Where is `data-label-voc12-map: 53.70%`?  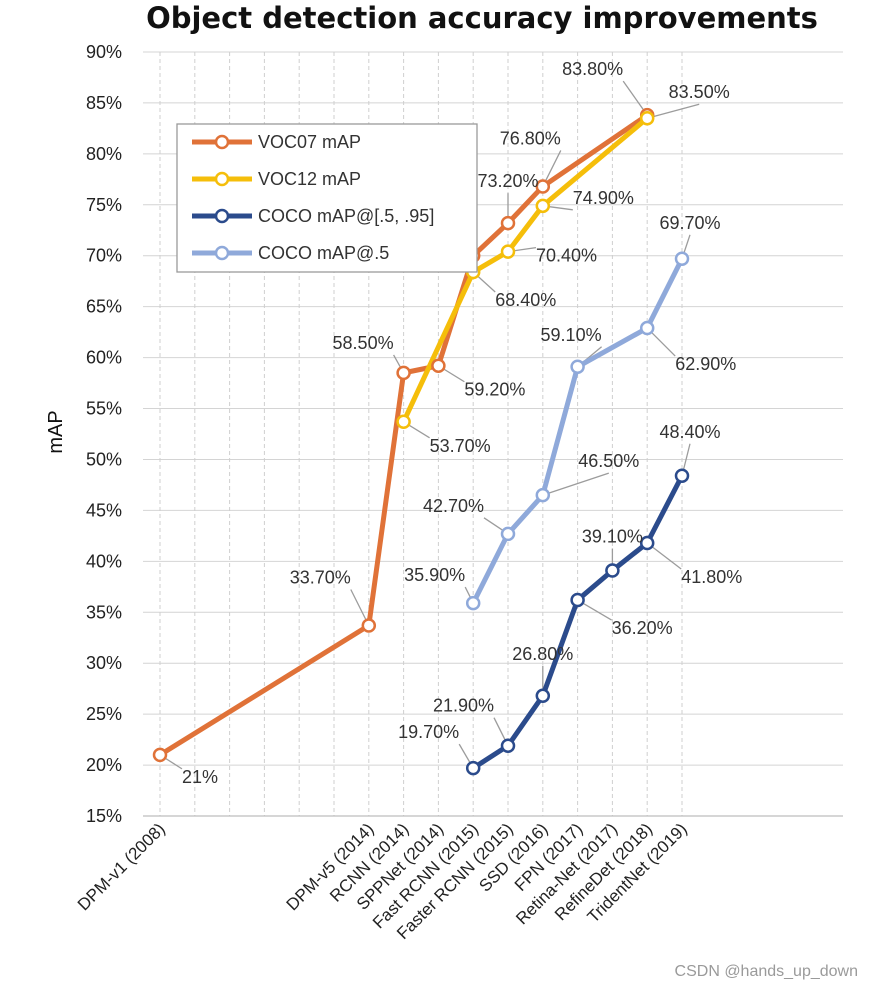
data-label-voc12-map: 53.70% is located at coordinates (460, 446).